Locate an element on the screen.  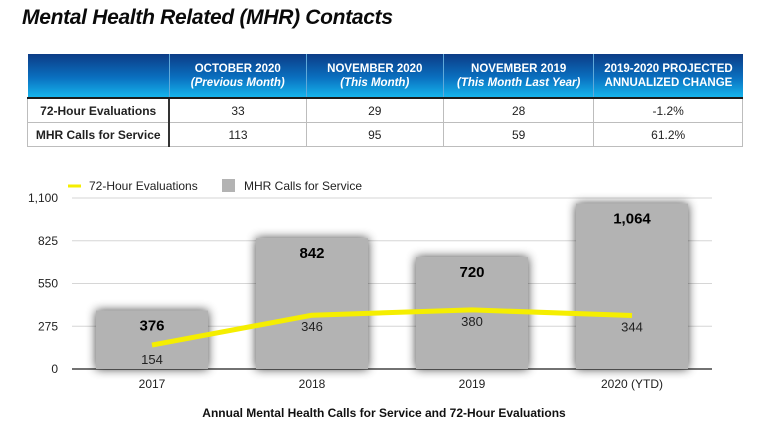
header-cell-november-2020: NOVEMBER 2020 (This Month) is located at coordinates (375, 76).